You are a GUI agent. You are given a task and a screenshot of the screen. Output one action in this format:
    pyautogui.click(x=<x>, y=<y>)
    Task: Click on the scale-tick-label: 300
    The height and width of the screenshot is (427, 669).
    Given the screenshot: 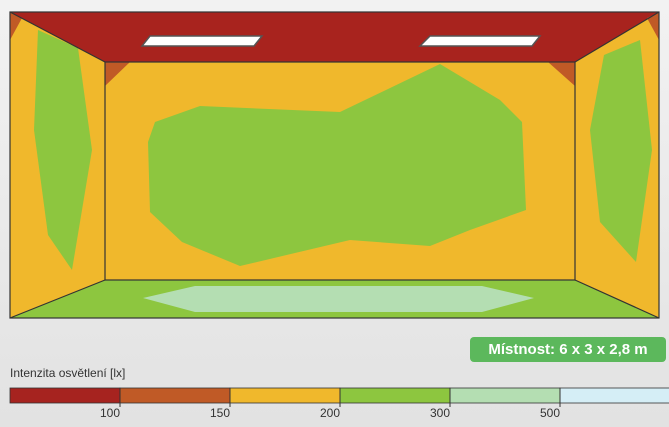 What is the action you would take?
    pyautogui.click(x=440, y=413)
    